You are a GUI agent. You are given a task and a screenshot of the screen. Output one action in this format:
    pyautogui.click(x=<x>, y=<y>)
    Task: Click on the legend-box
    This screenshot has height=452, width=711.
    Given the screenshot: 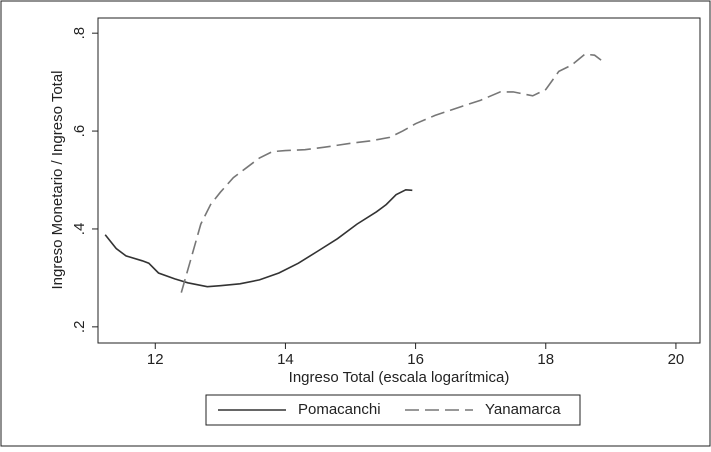 What is the action you would take?
    pyautogui.click(x=393, y=410)
    